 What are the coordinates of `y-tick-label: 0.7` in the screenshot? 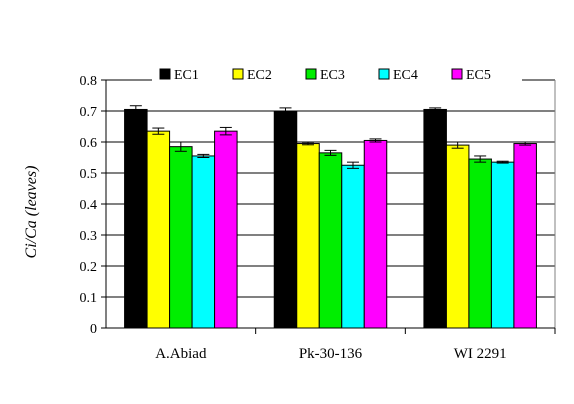 It's located at (89, 112).